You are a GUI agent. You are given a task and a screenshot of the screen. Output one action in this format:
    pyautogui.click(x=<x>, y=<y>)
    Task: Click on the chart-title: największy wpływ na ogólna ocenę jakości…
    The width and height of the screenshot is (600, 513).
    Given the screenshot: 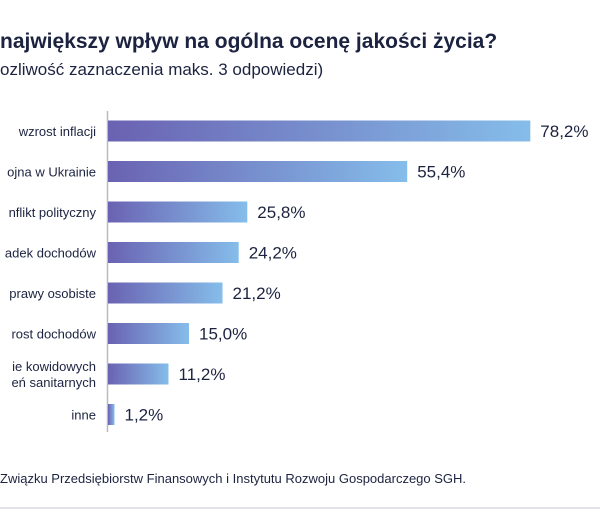 What is the action you would take?
    pyautogui.click(x=249, y=41)
    